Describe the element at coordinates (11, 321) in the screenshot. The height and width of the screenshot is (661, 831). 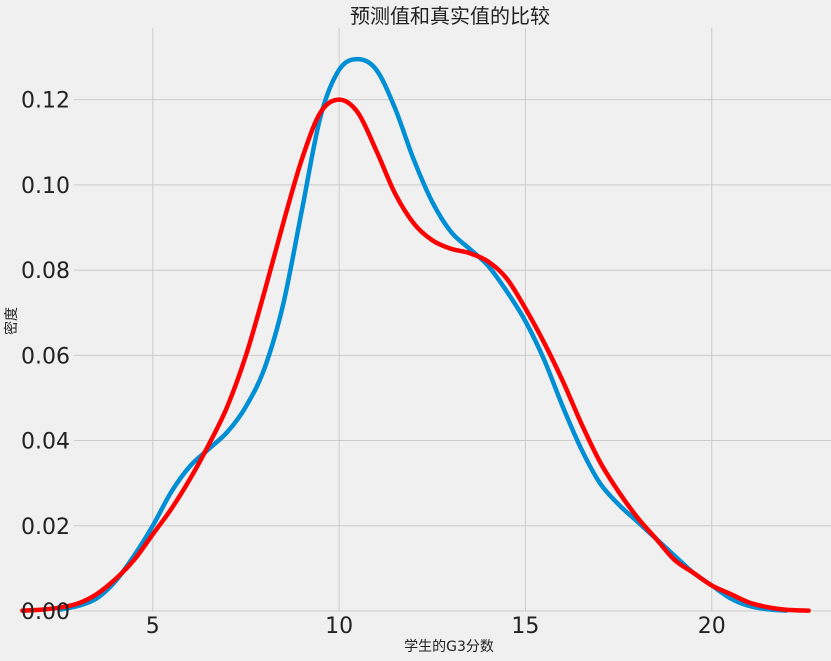
I see `y-axis-label: 密度` at that location.